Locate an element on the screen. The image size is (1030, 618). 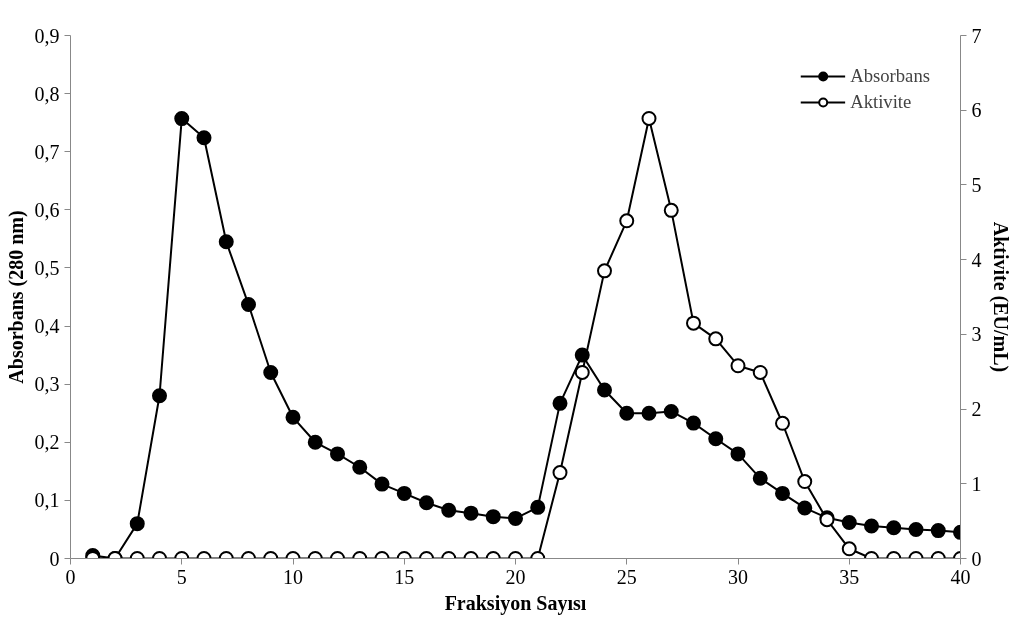
y-tick-label: 0,5 is located at coordinates (47, 267).